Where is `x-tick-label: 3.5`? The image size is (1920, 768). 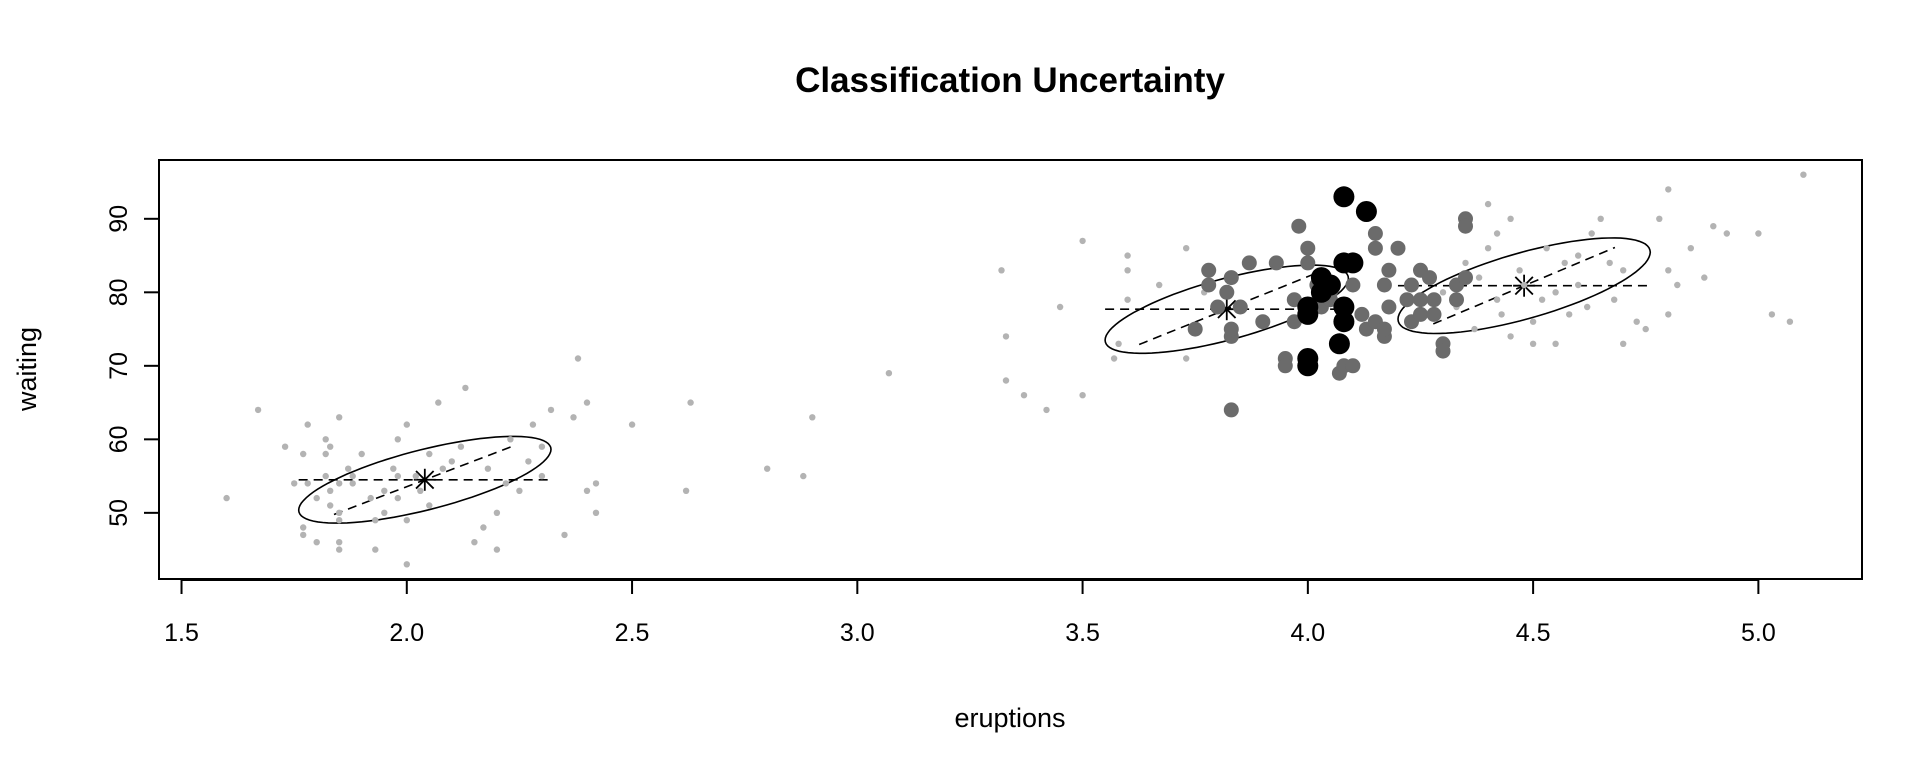
x-tick-label: 3.5 is located at coordinates (1082, 633).